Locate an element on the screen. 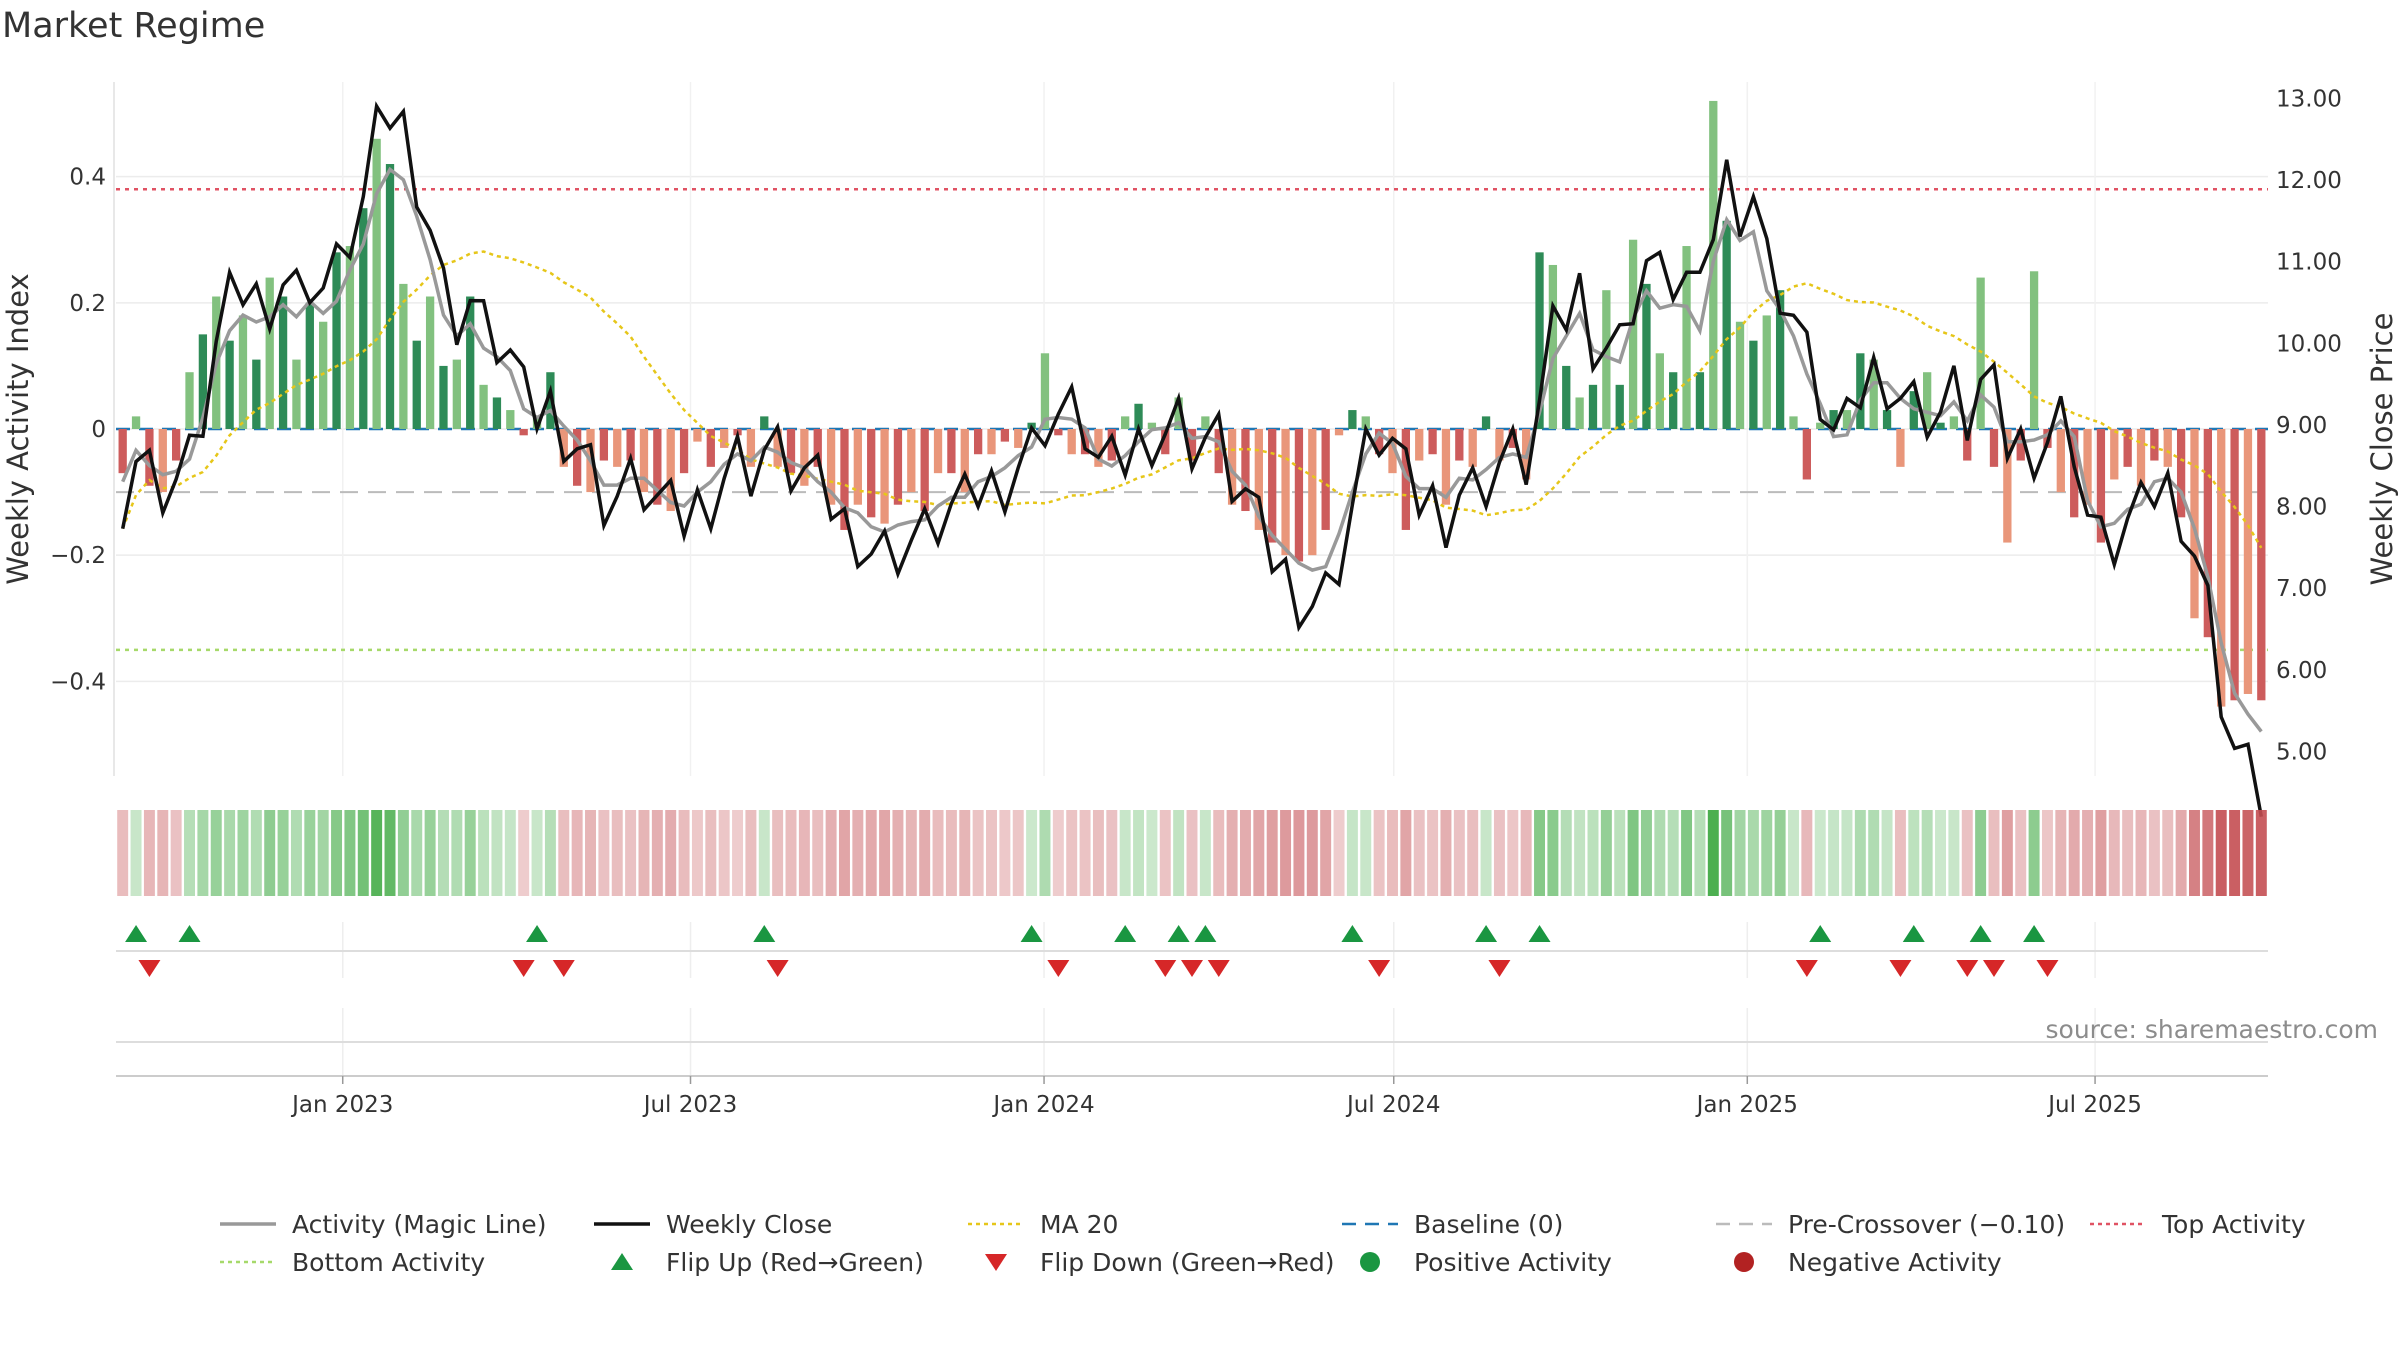  y-left-tick-label: −0.4 is located at coordinates (78, 682).